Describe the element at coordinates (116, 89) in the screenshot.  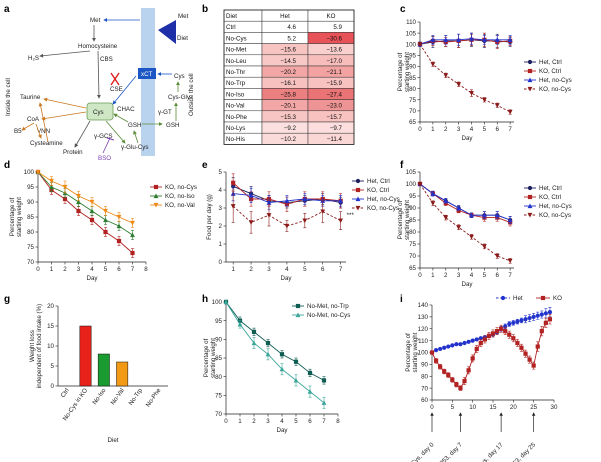
I see `cse-label: CSE` at that location.